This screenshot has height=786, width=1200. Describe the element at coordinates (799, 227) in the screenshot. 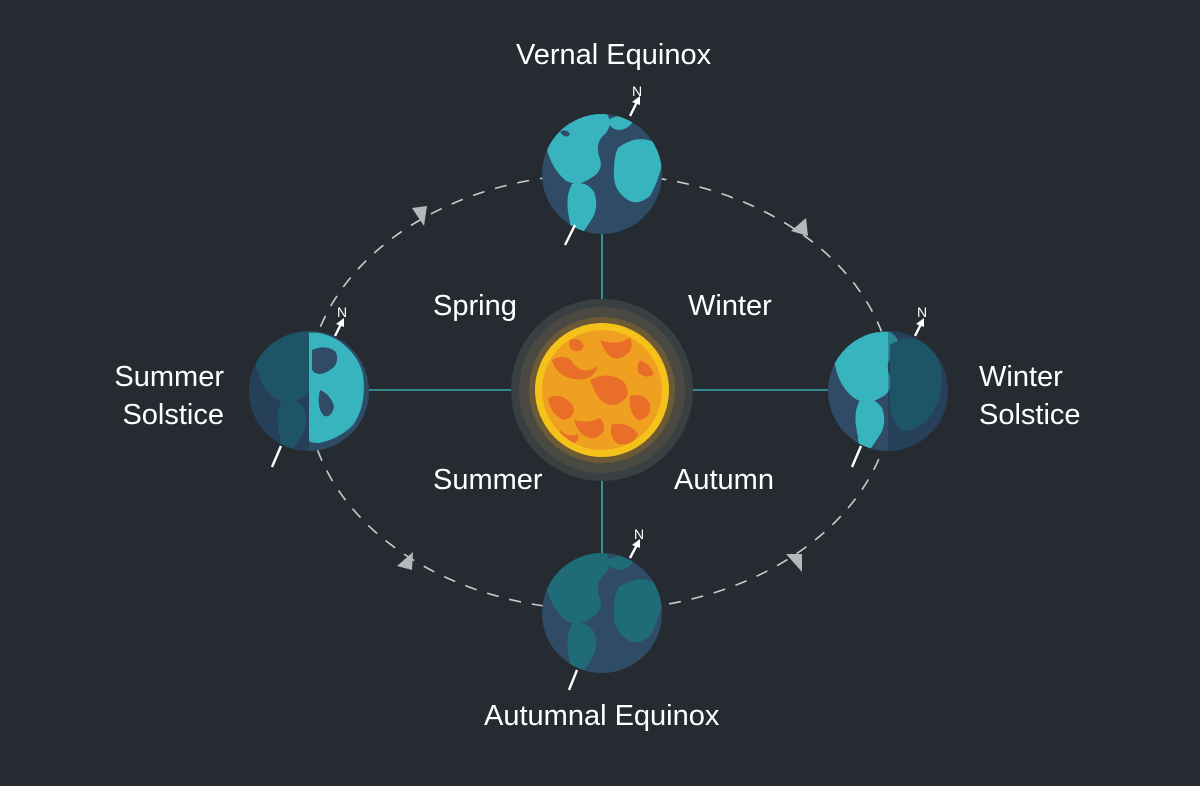

I see `orbit-arrow-upper-right` at that location.